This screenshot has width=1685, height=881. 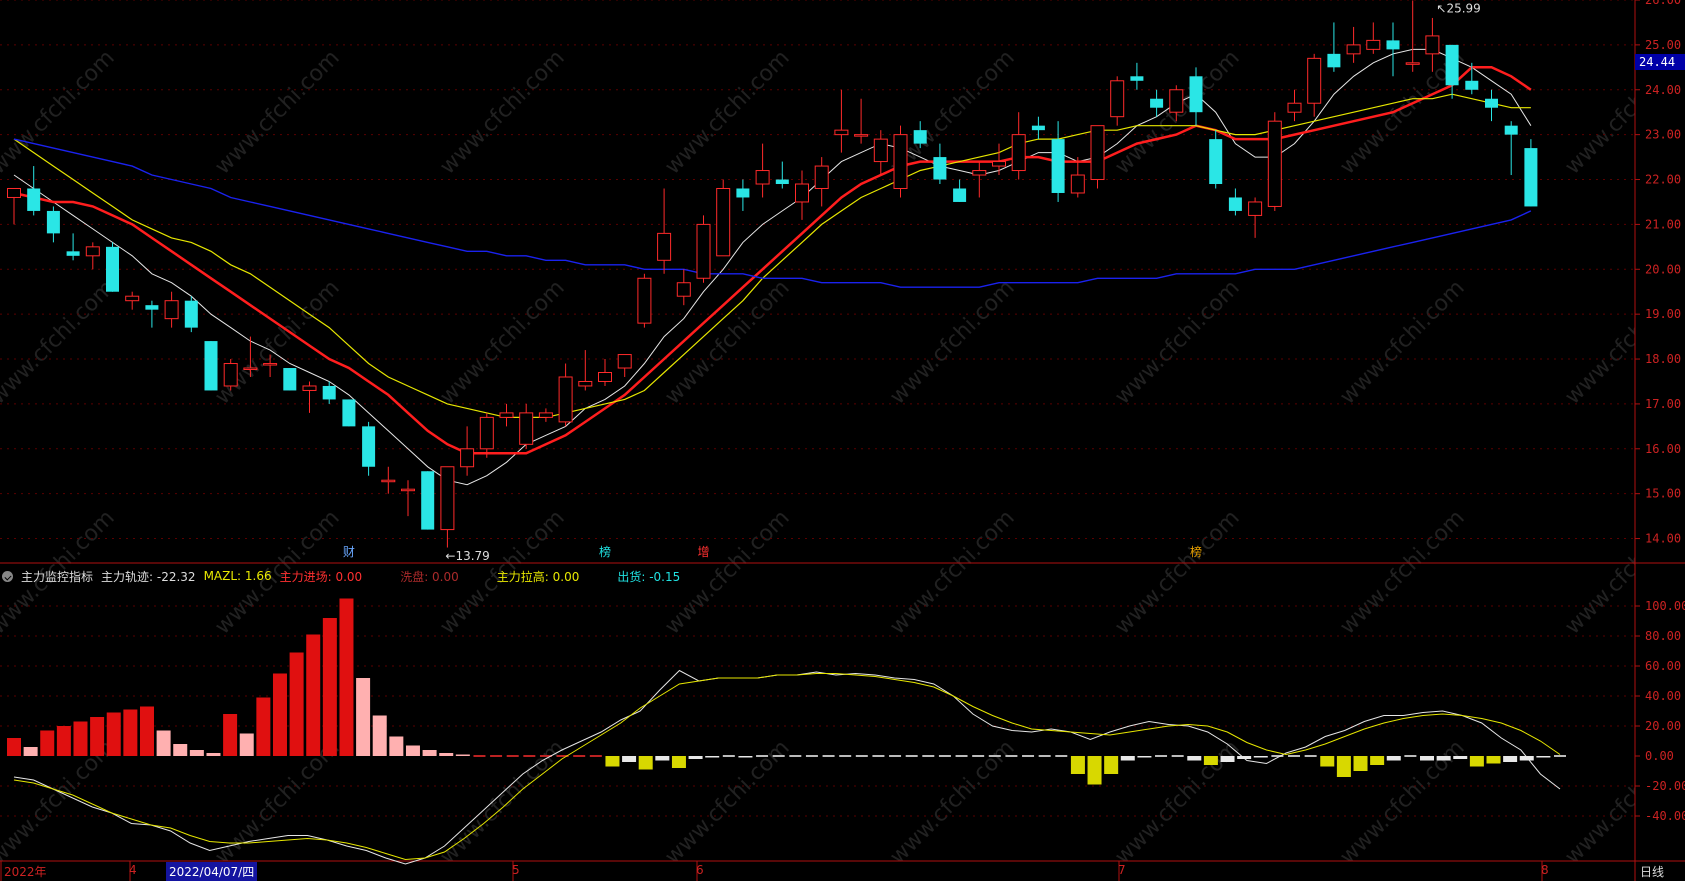 I want to click on indicator-settings-icon, so click(x=7, y=576).